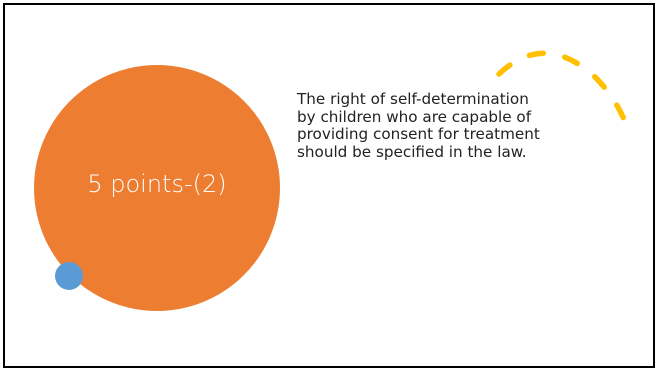 The height and width of the screenshot is (369, 656). What do you see at coordinates (157, 184) in the screenshot?
I see `circle-label: 5 points-(2)` at bounding box center [157, 184].